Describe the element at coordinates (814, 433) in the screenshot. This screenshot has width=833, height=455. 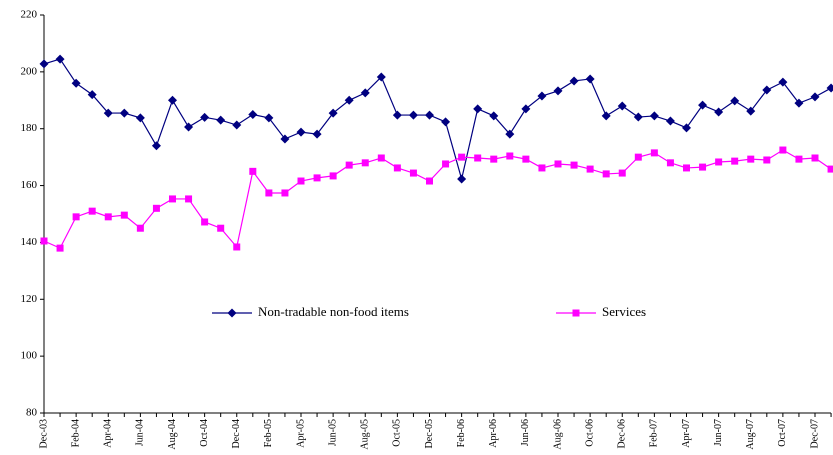
I see `x-tick-label: Dec-07` at that location.